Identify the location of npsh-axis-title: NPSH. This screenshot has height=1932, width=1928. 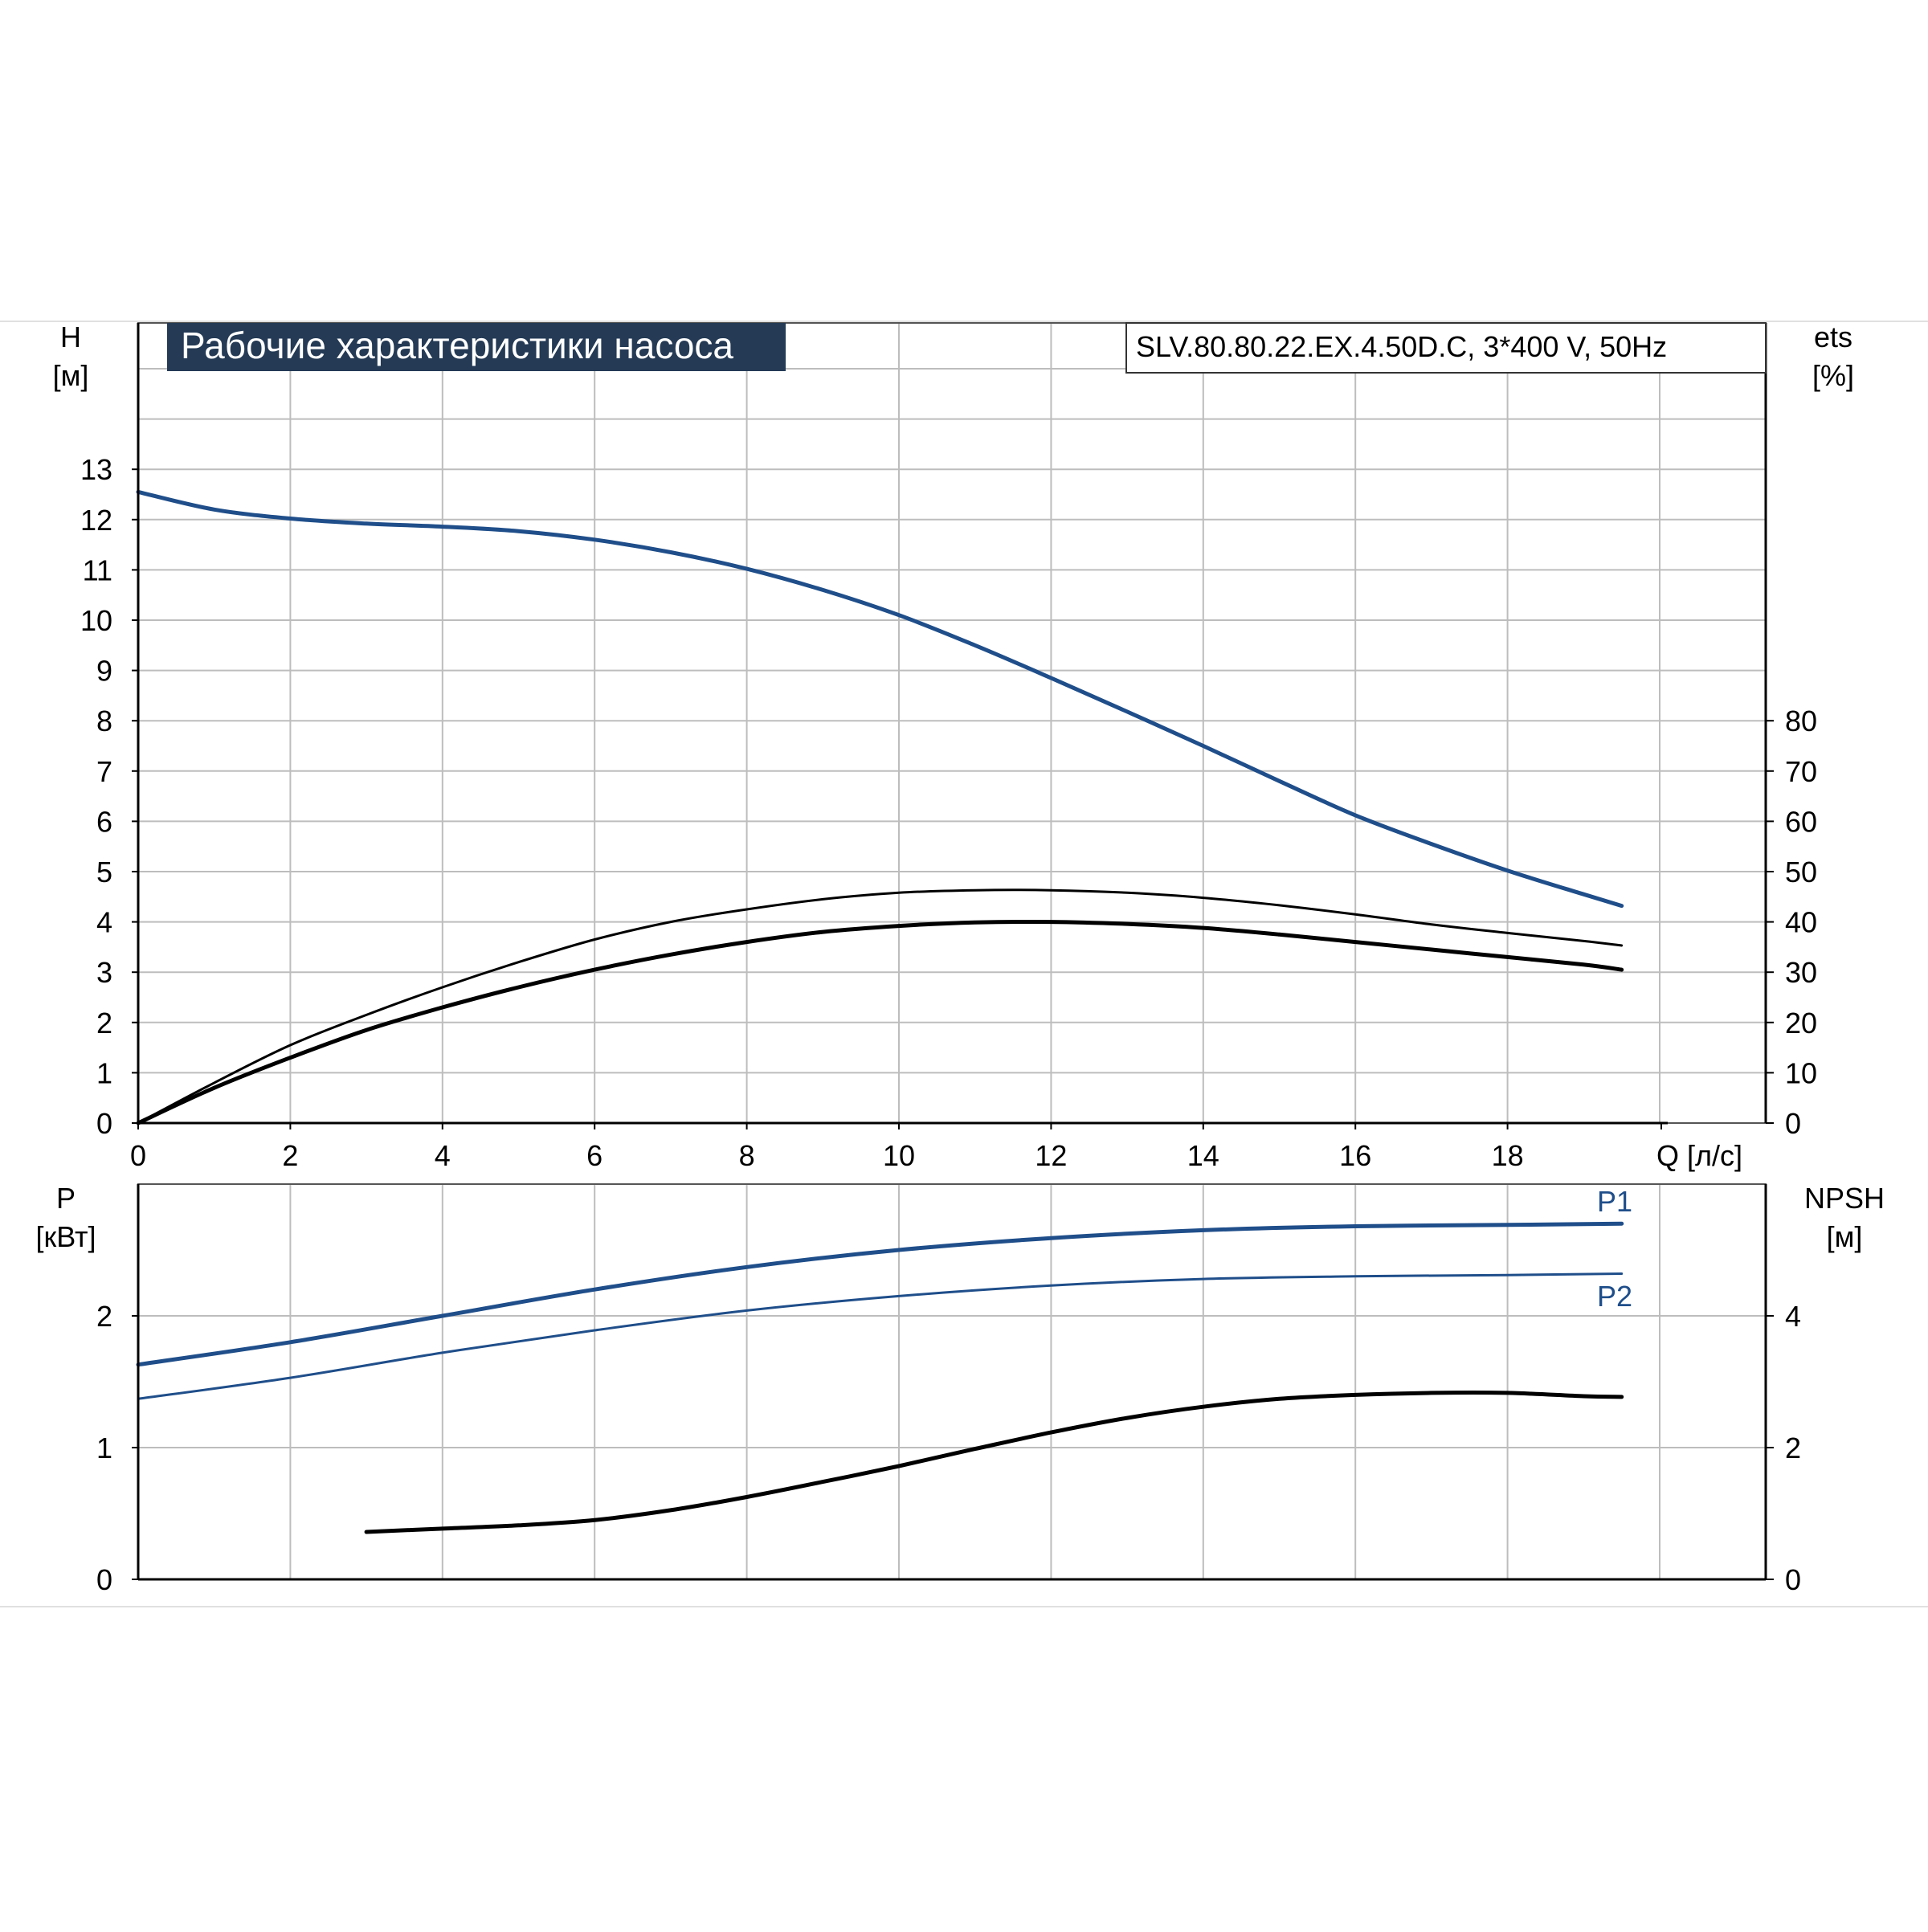
(1844, 1198).